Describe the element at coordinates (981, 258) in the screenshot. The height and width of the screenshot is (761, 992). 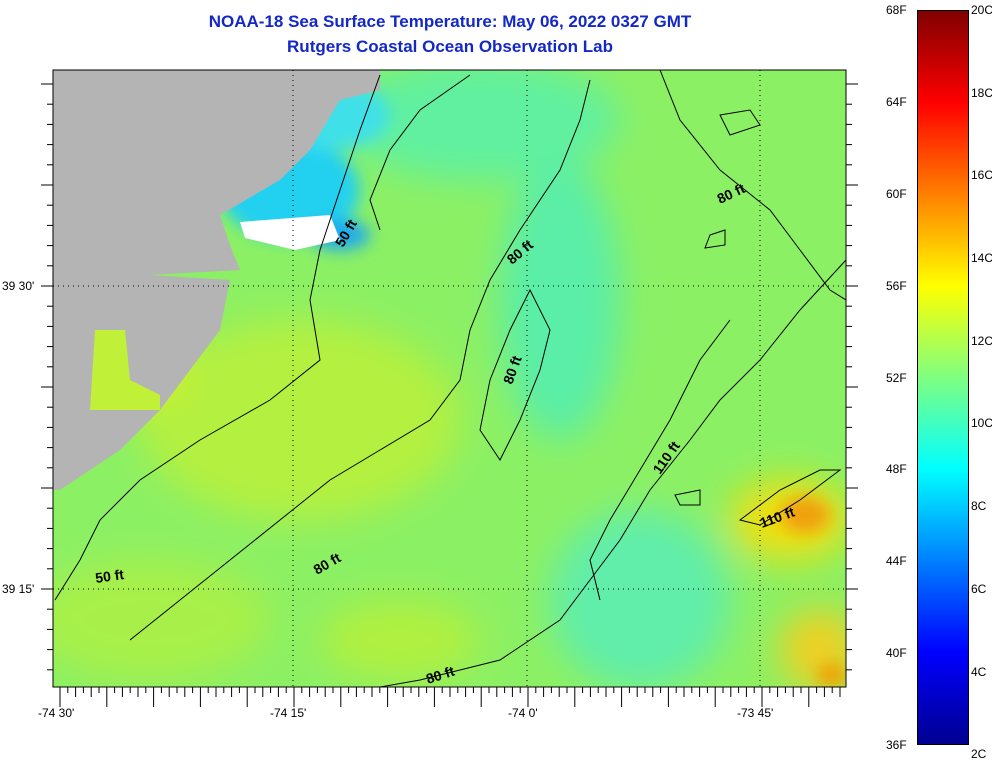
I see `colorbar-c-label: 14C` at that location.